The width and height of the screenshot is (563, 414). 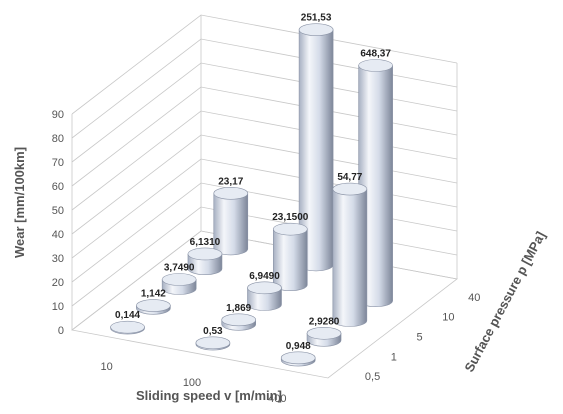 What do you see at coordinates (58, 211) in the screenshot?
I see `y-tick-label: 50` at bounding box center [58, 211].